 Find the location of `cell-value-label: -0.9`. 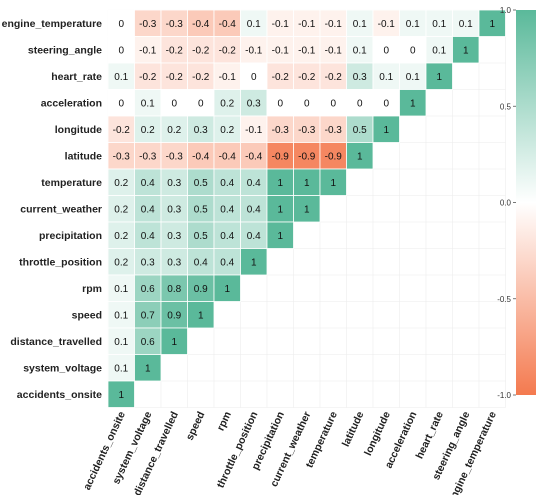

cell-value-label: -0.9 is located at coordinates (307, 156).